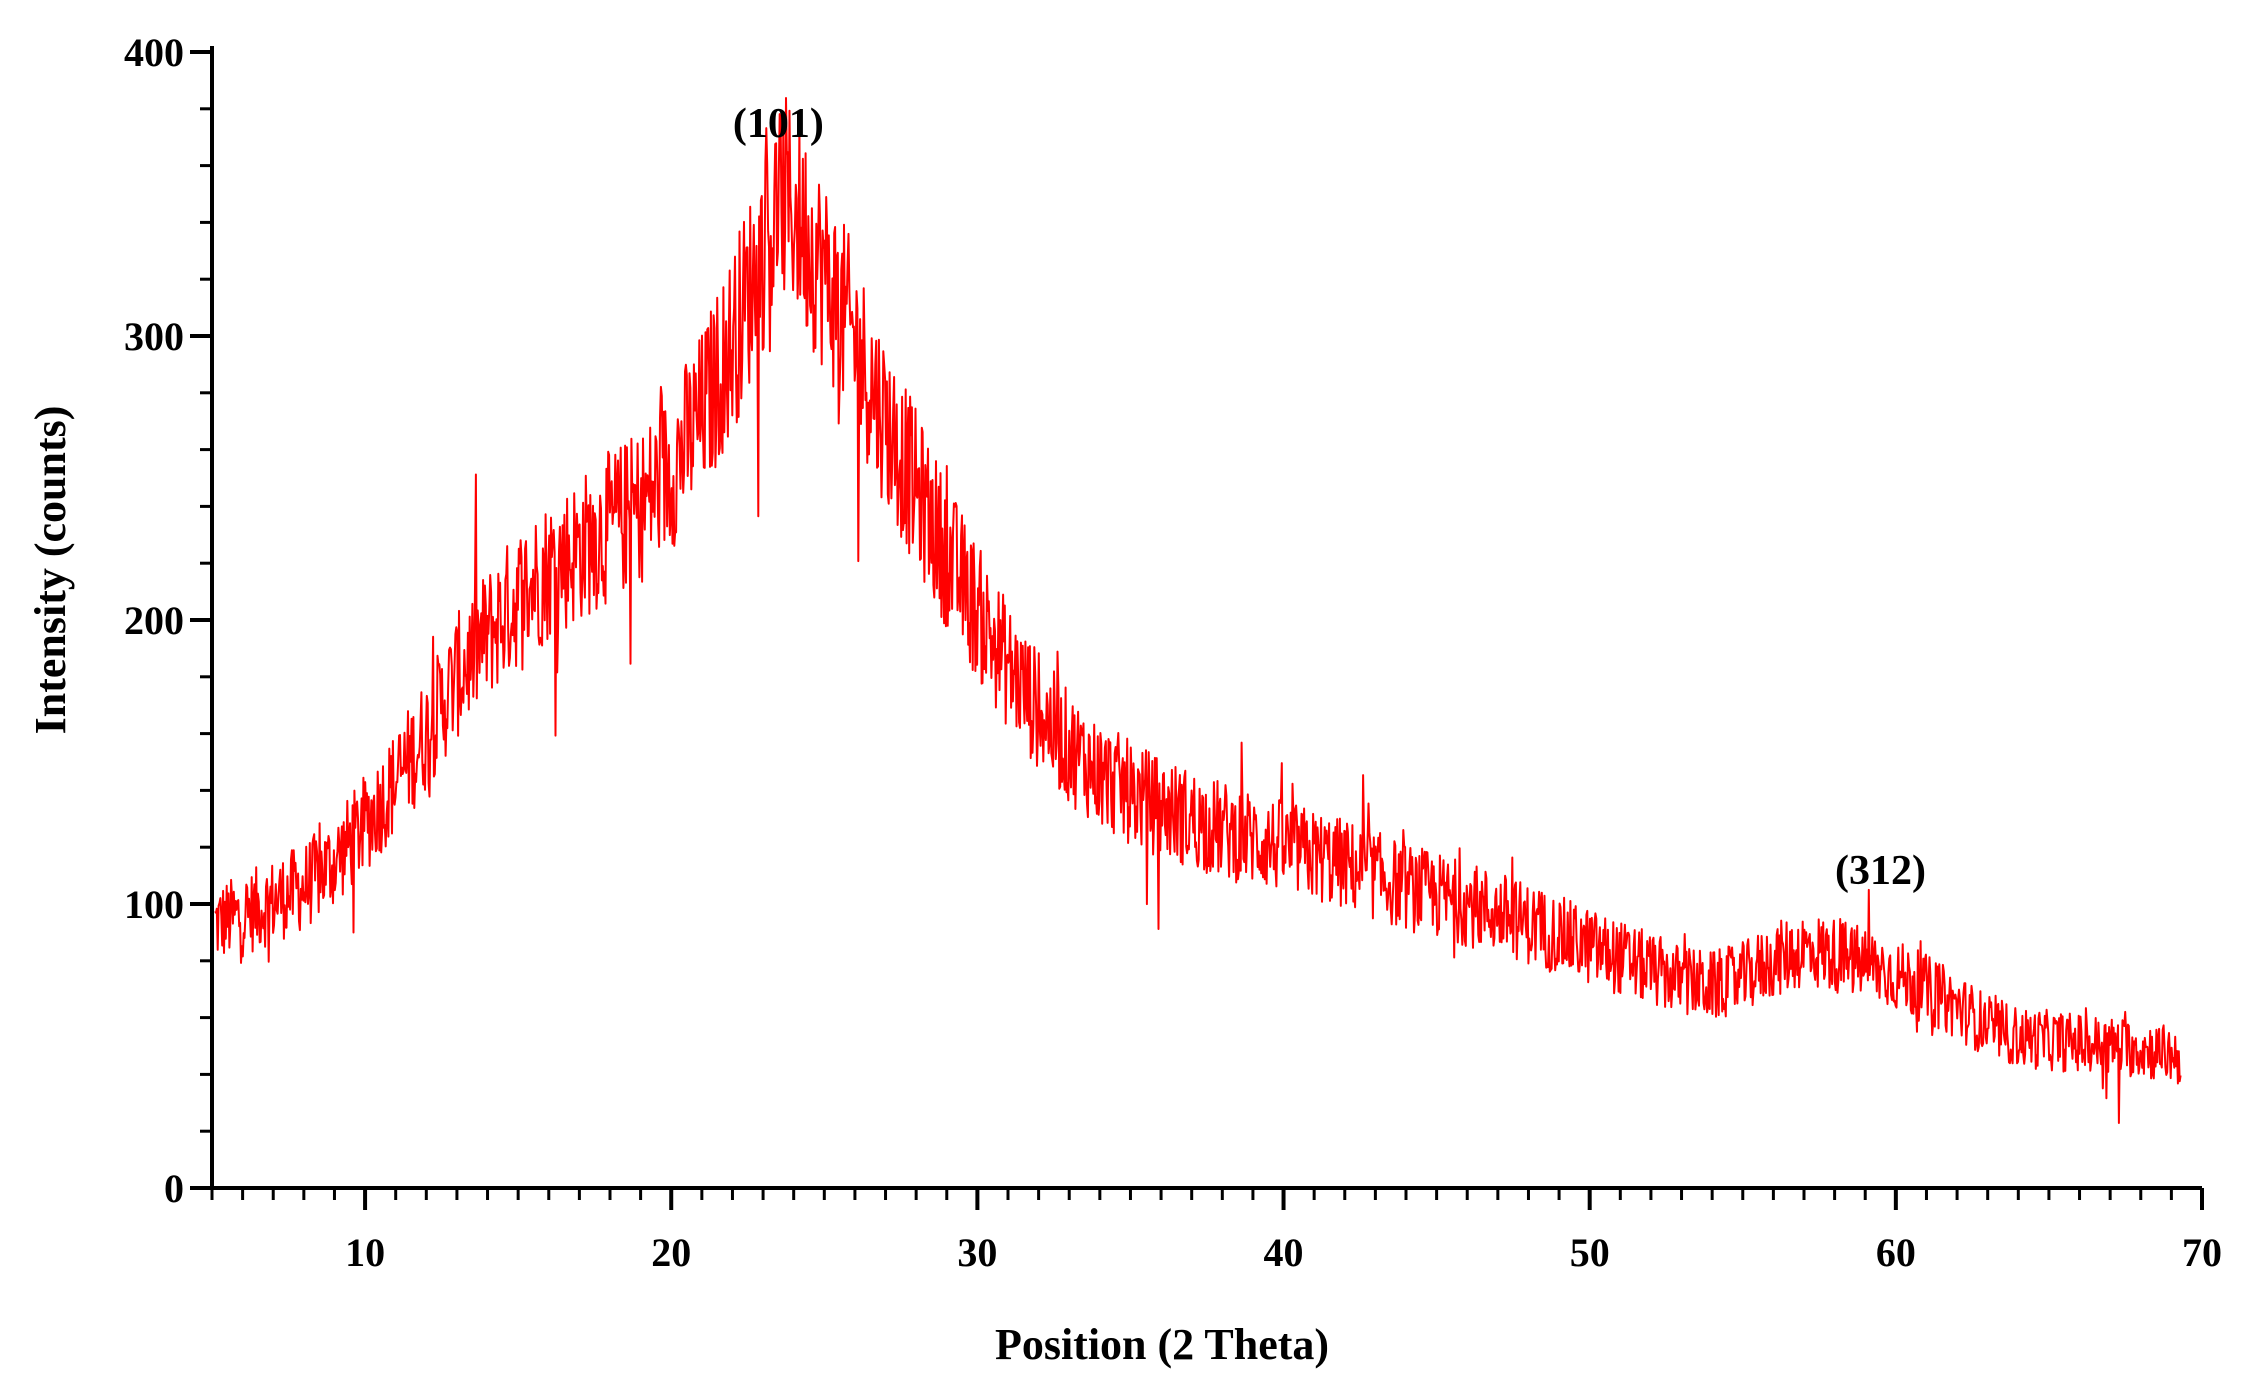  Describe the element at coordinates (671, 1252) in the screenshot. I see `x-tick-label: 20` at that location.